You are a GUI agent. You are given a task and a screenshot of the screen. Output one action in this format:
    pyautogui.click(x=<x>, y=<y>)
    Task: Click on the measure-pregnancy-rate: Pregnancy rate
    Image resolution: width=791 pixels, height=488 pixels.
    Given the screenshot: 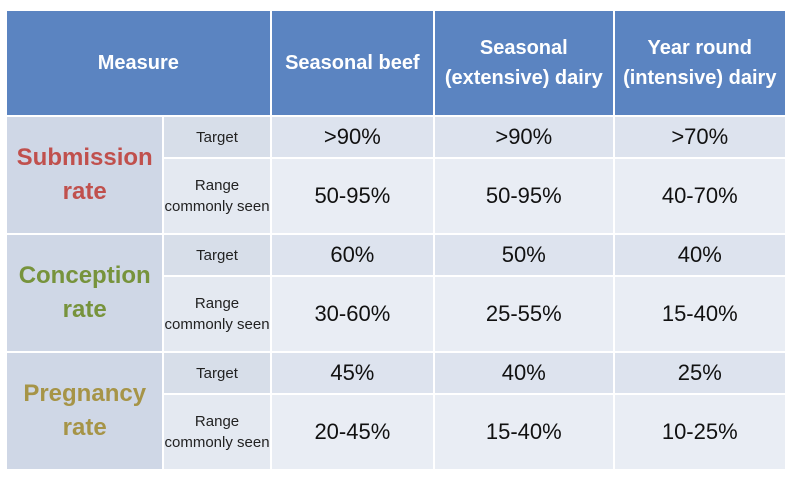 What is the action you would take?
    pyautogui.click(x=85, y=411)
    